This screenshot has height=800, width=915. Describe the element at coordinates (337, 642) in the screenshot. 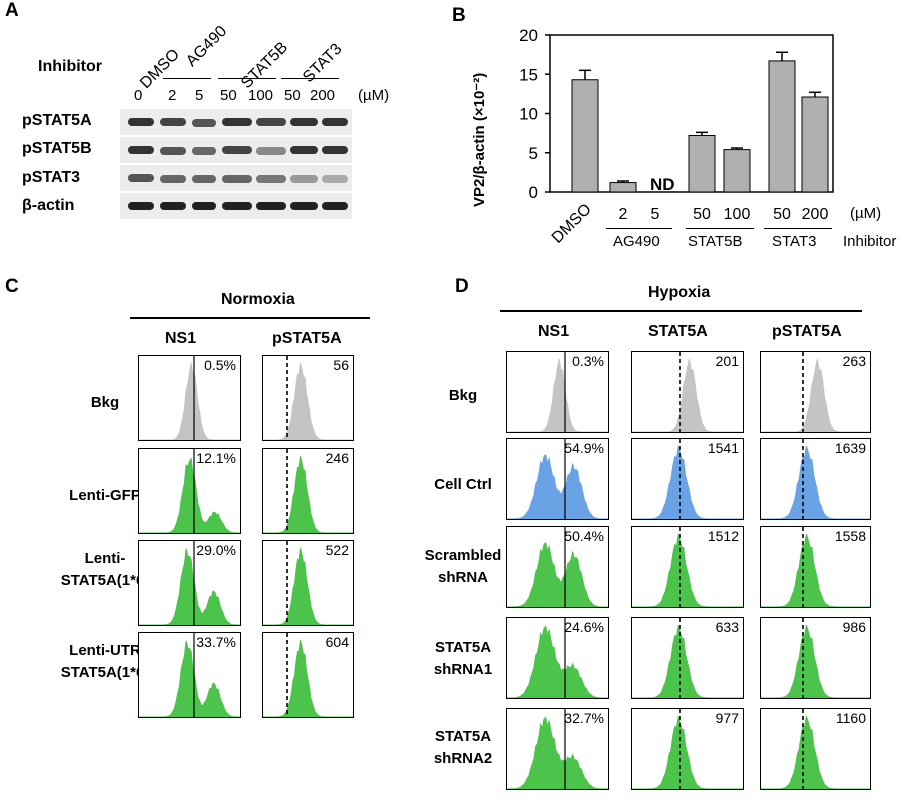

I see `histogram-value: 604` at that location.